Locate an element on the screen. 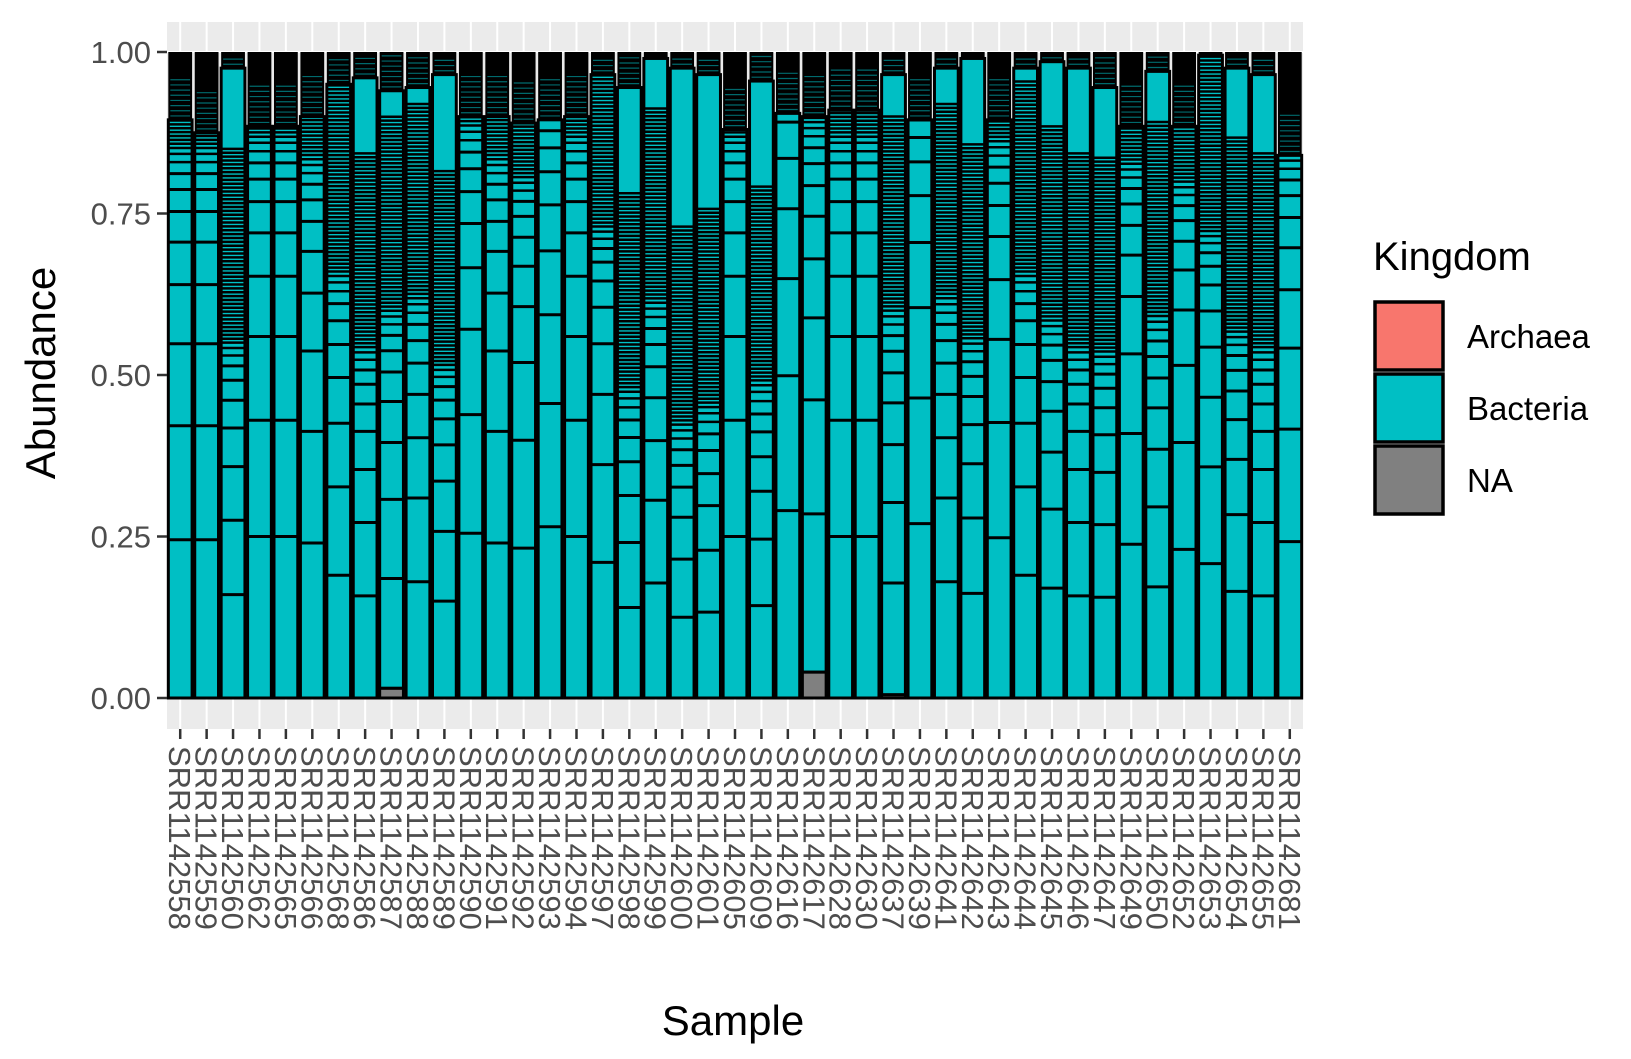 This screenshot has width=1631, height=1059. bar-stack-SRR1142639 is located at coordinates (920, 376).